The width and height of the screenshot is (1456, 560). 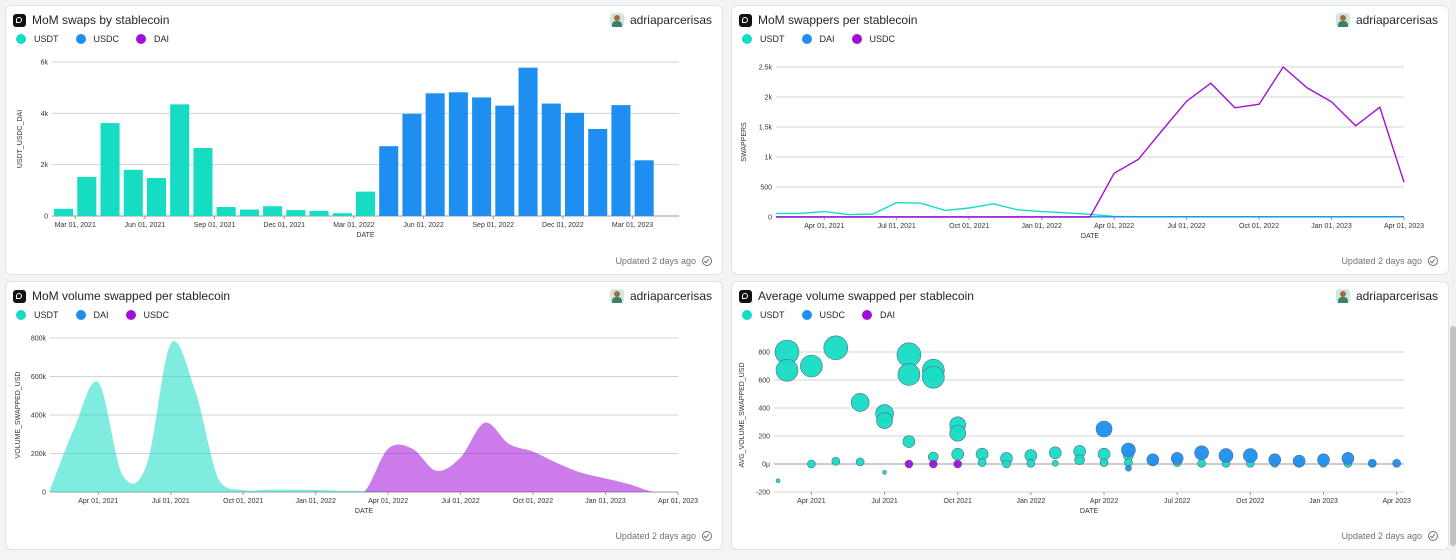 I want to click on y-tick-label: 2k, so click(x=769, y=98).